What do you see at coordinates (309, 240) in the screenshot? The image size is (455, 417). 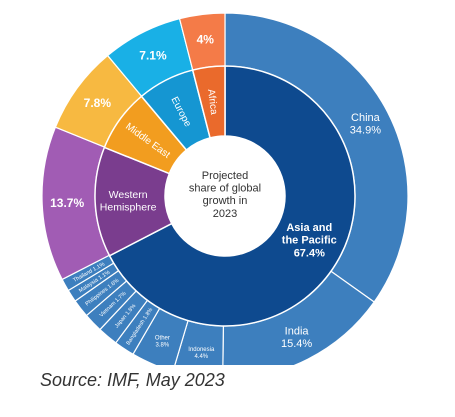 I see `inner-label-asia-and-the-pacific: Asia and the Pacific 67.4%` at bounding box center [309, 240].